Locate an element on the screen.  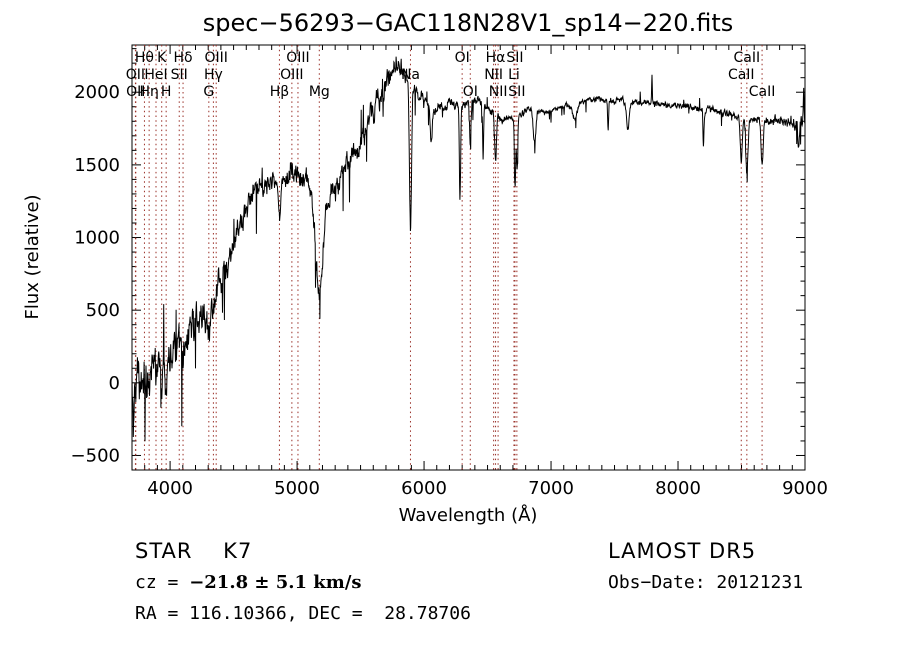
line-marker-label: Hα is located at coordinates (496, 58).